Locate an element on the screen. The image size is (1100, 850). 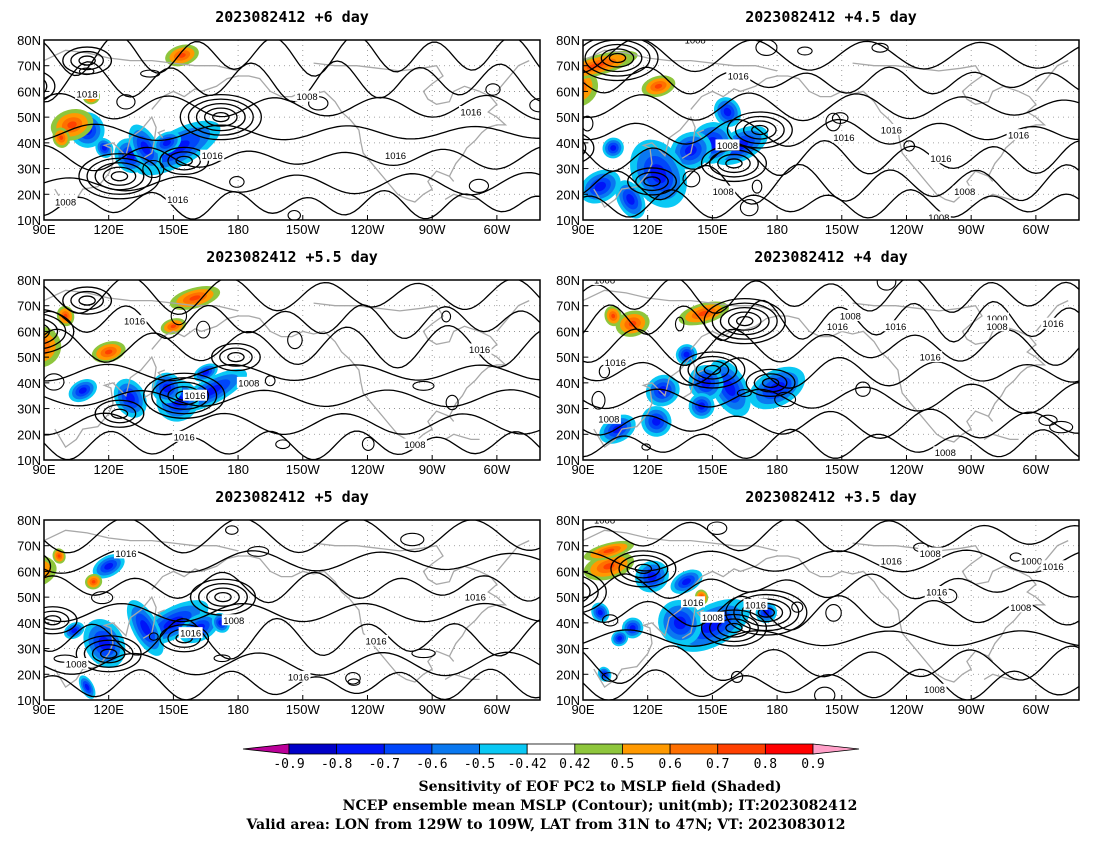
panel-plot-area: 1008 1016 1016 1016 1018 1008 1016 is located at coordinates (292, 130).